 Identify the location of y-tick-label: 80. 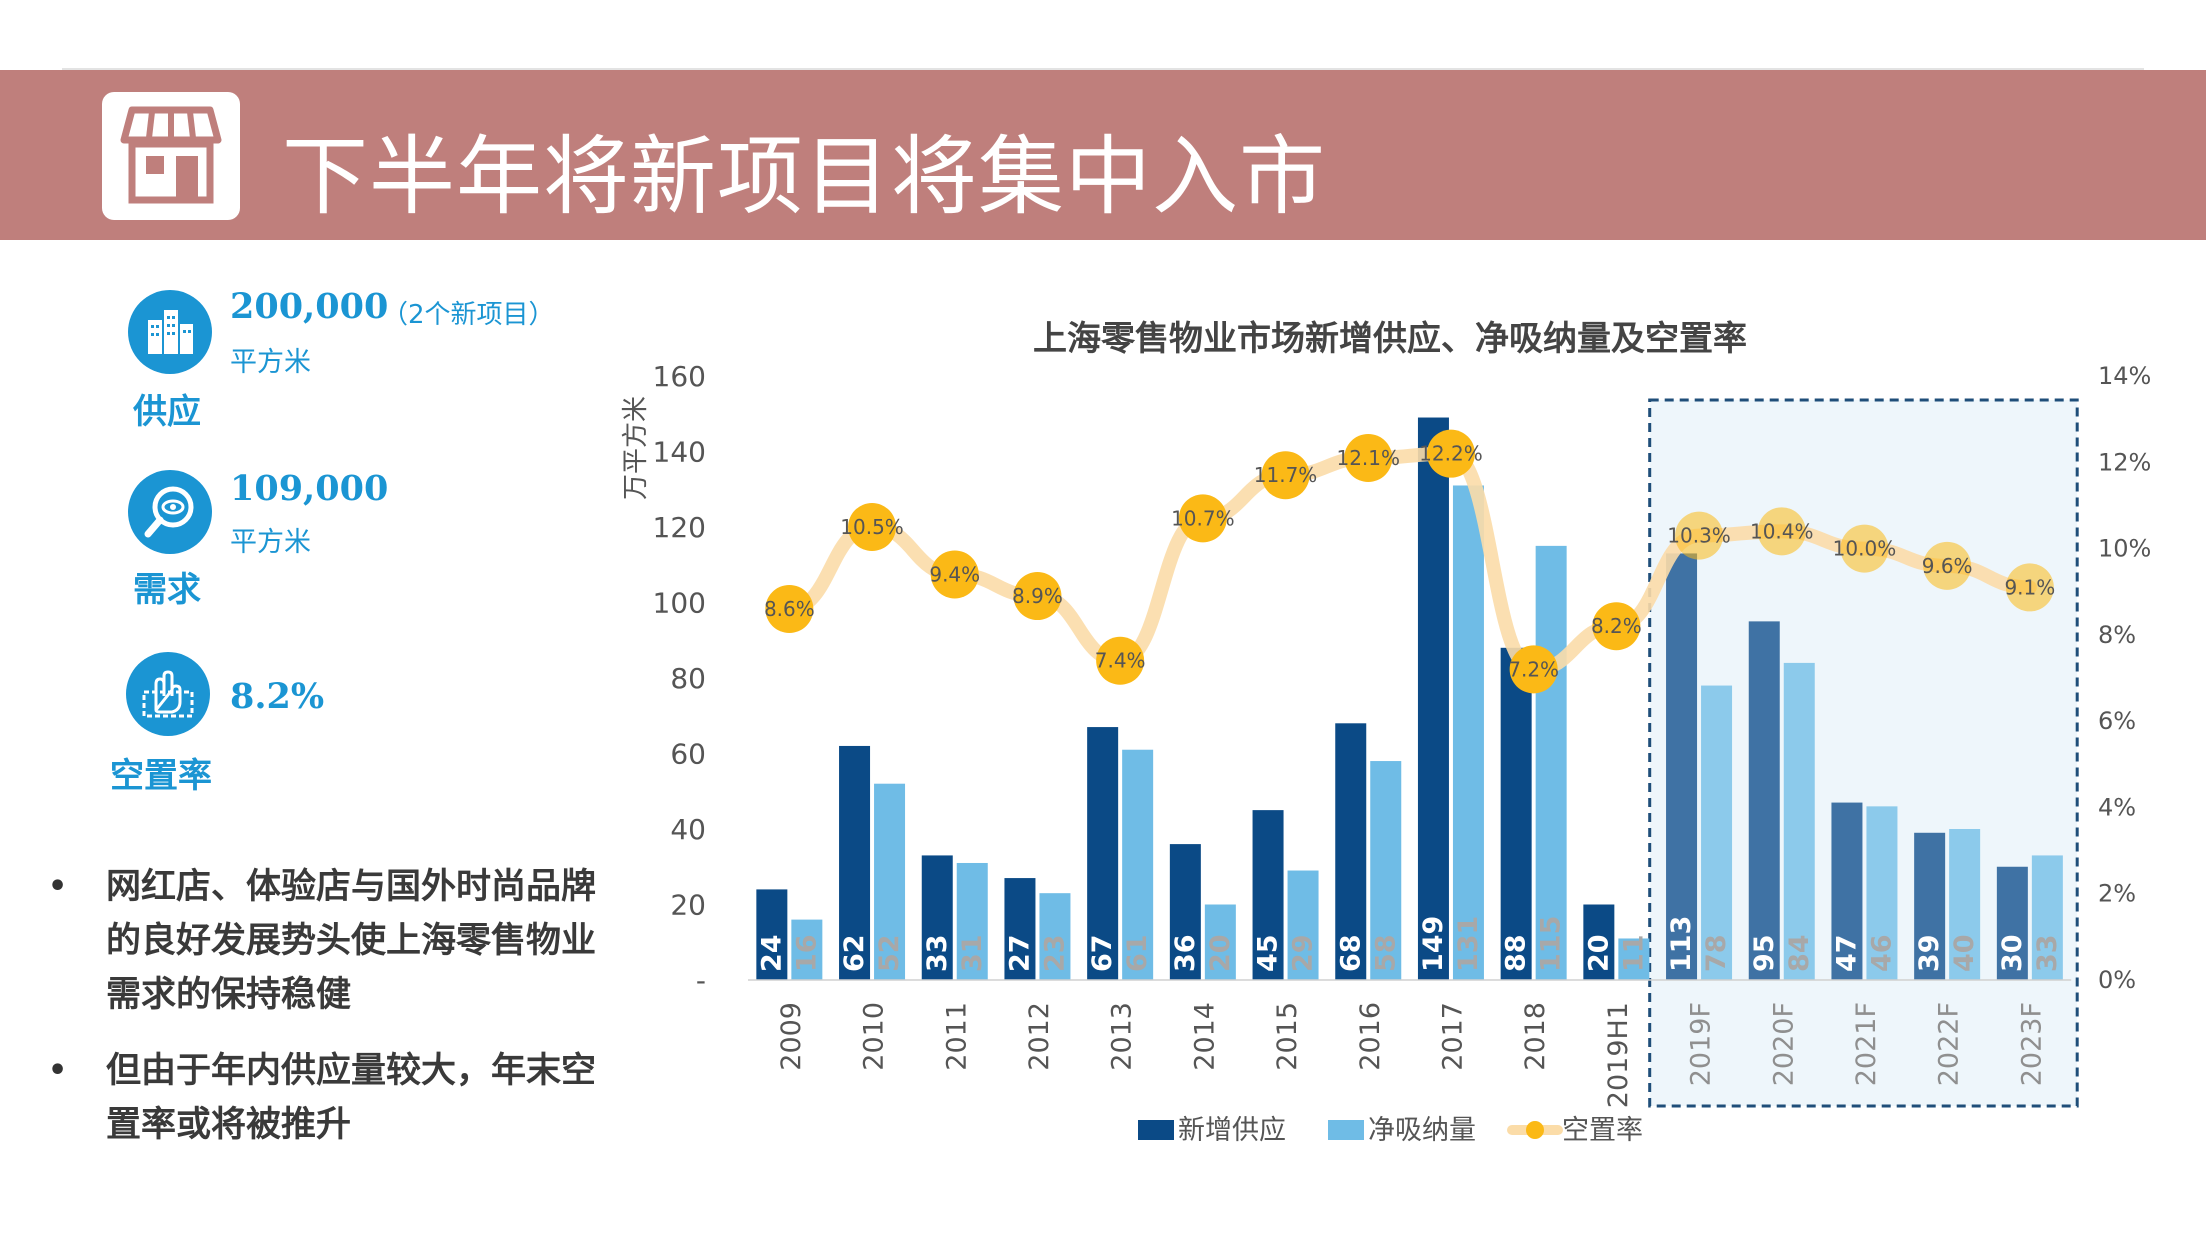
(688, 678).